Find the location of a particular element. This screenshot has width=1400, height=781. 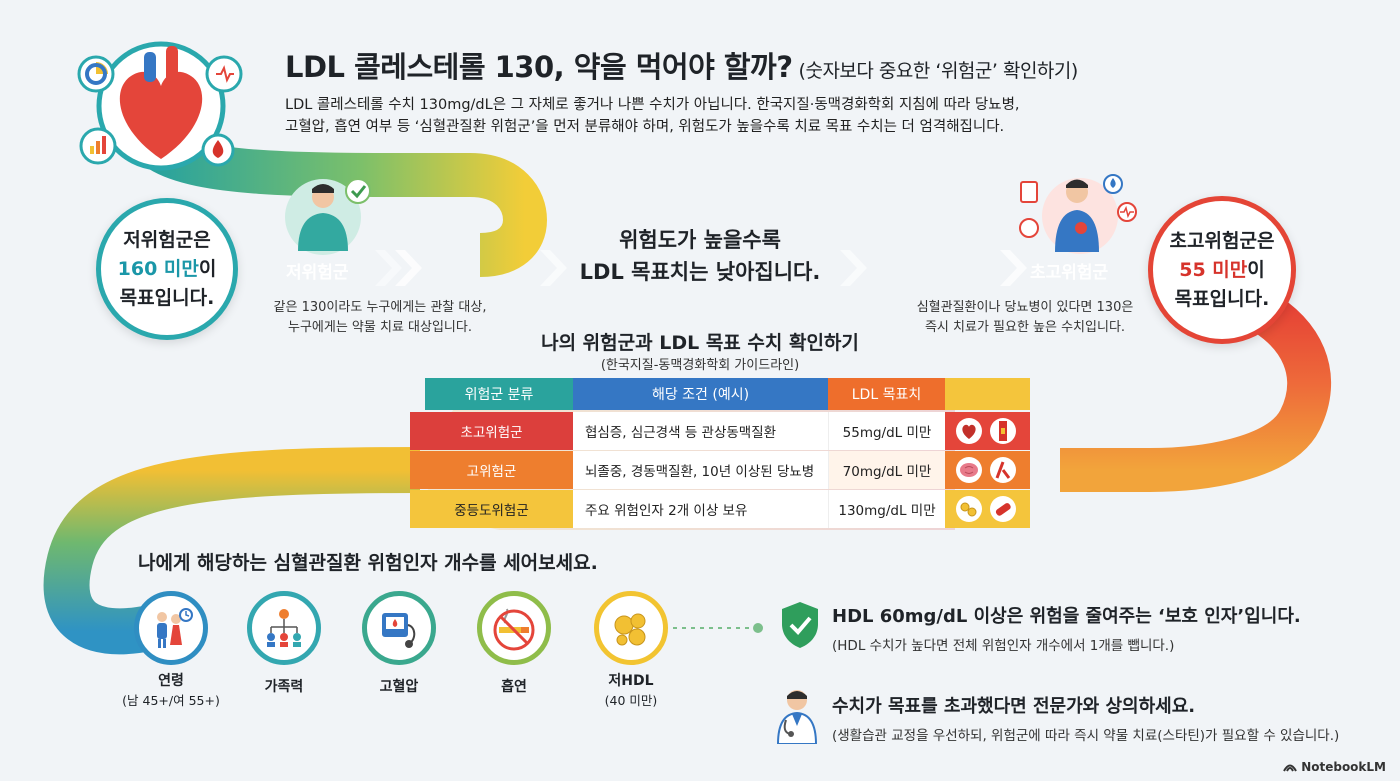

blocked-artery-icon is located at coordinates (1003, 431).